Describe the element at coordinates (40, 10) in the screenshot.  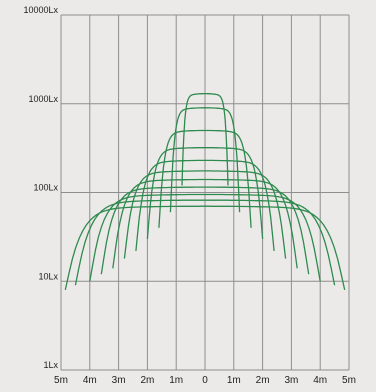
I see `y-tick-label: 10000Lx` at that location.